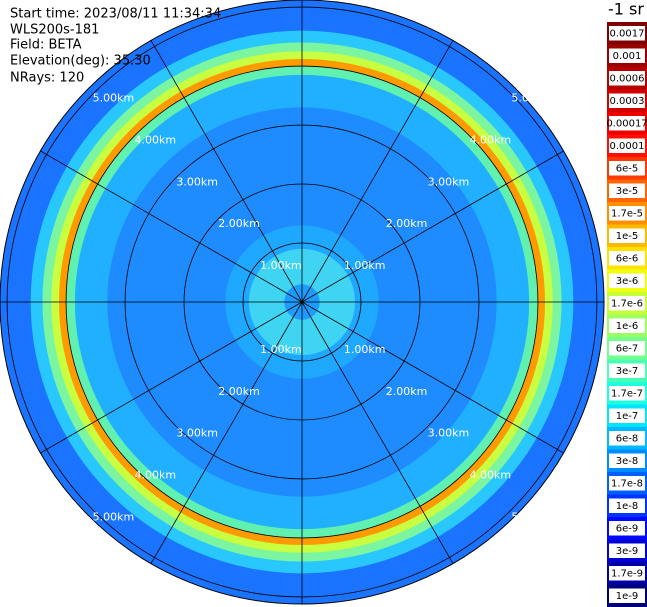  I want to click on colorbar-label: 3e-8, so click(627, 461).